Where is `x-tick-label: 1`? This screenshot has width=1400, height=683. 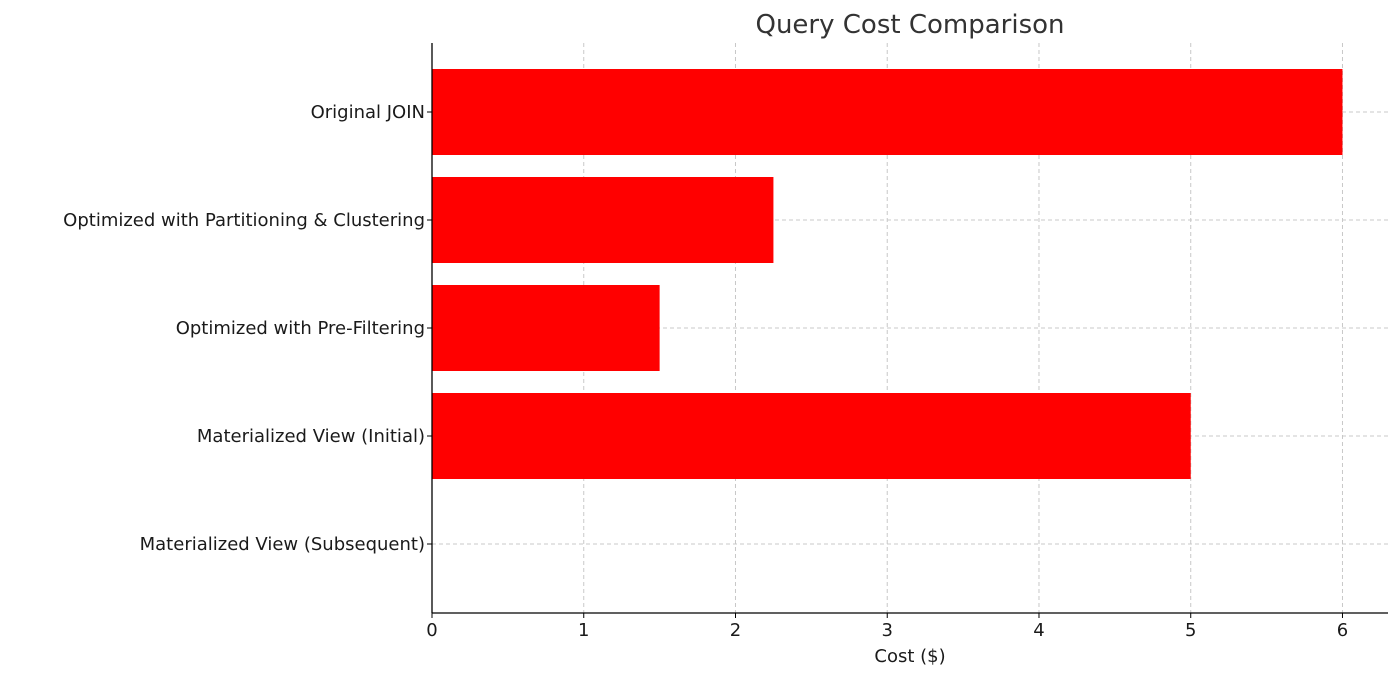
x-tick-label: 1 is located at coordinates (583, 630).